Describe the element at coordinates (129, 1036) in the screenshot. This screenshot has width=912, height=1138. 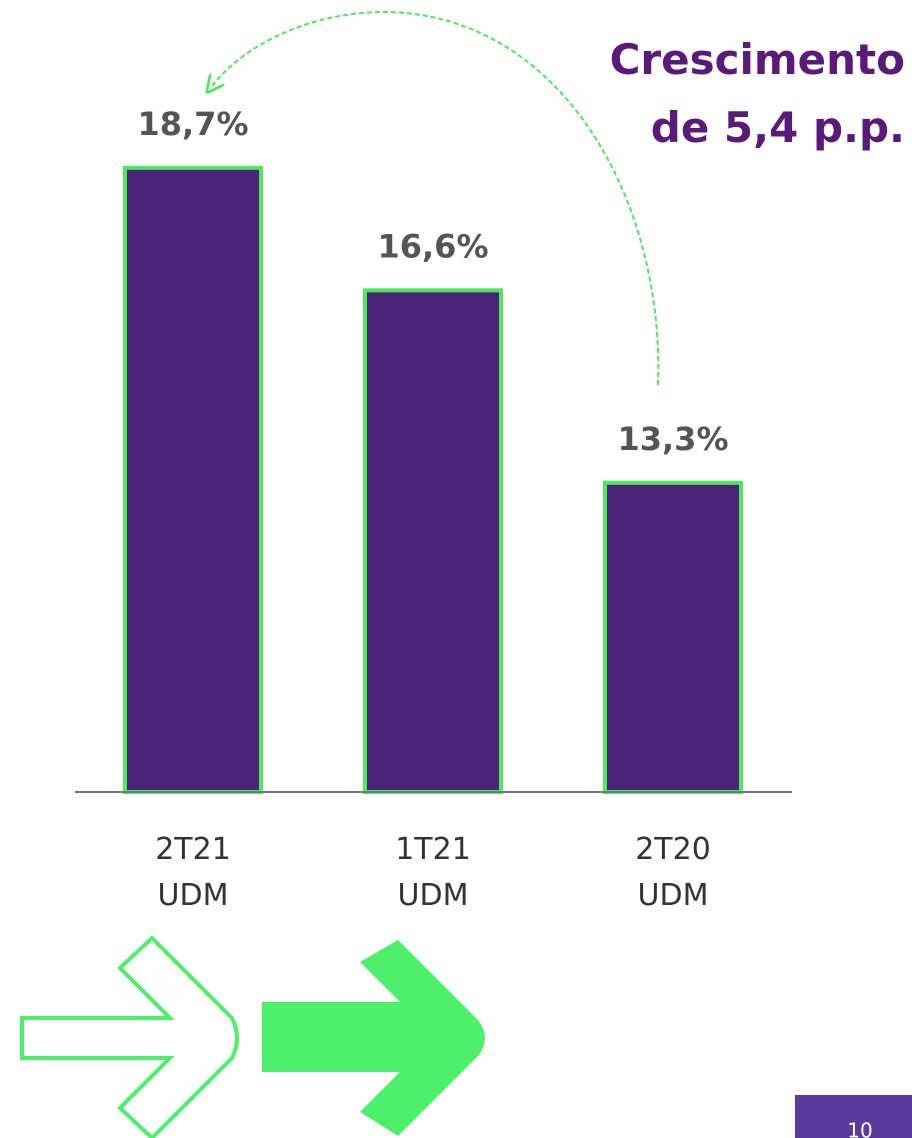
I see `outline-arrow` at that location.